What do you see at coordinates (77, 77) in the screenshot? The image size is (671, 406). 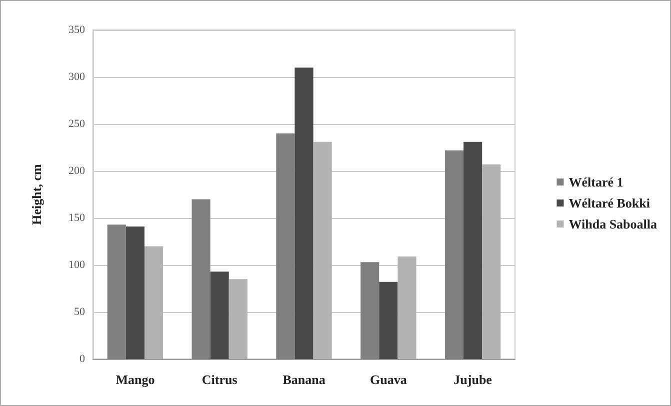 I see `y-tick-label: 300` at bounding box center [77, 77].